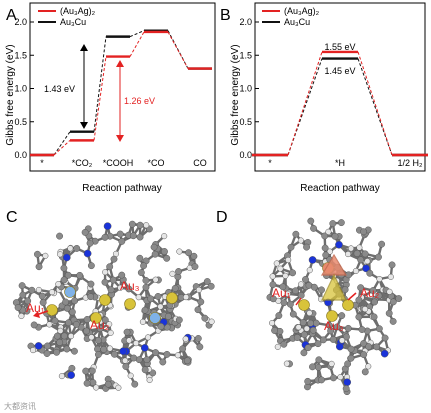 This screenshot has width=431, height=413. What do you see at coordinates (334, 287) in the screenshot?
I see `panel-d-au-triangle` at bounding box center [334, 287].